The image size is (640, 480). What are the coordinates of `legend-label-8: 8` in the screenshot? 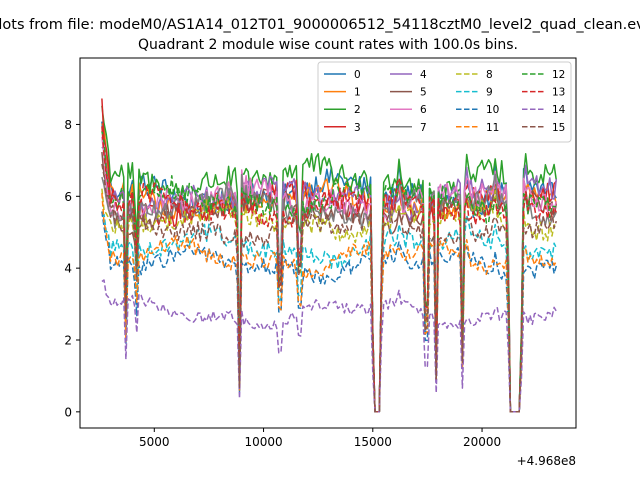 It's located at (489, 75).